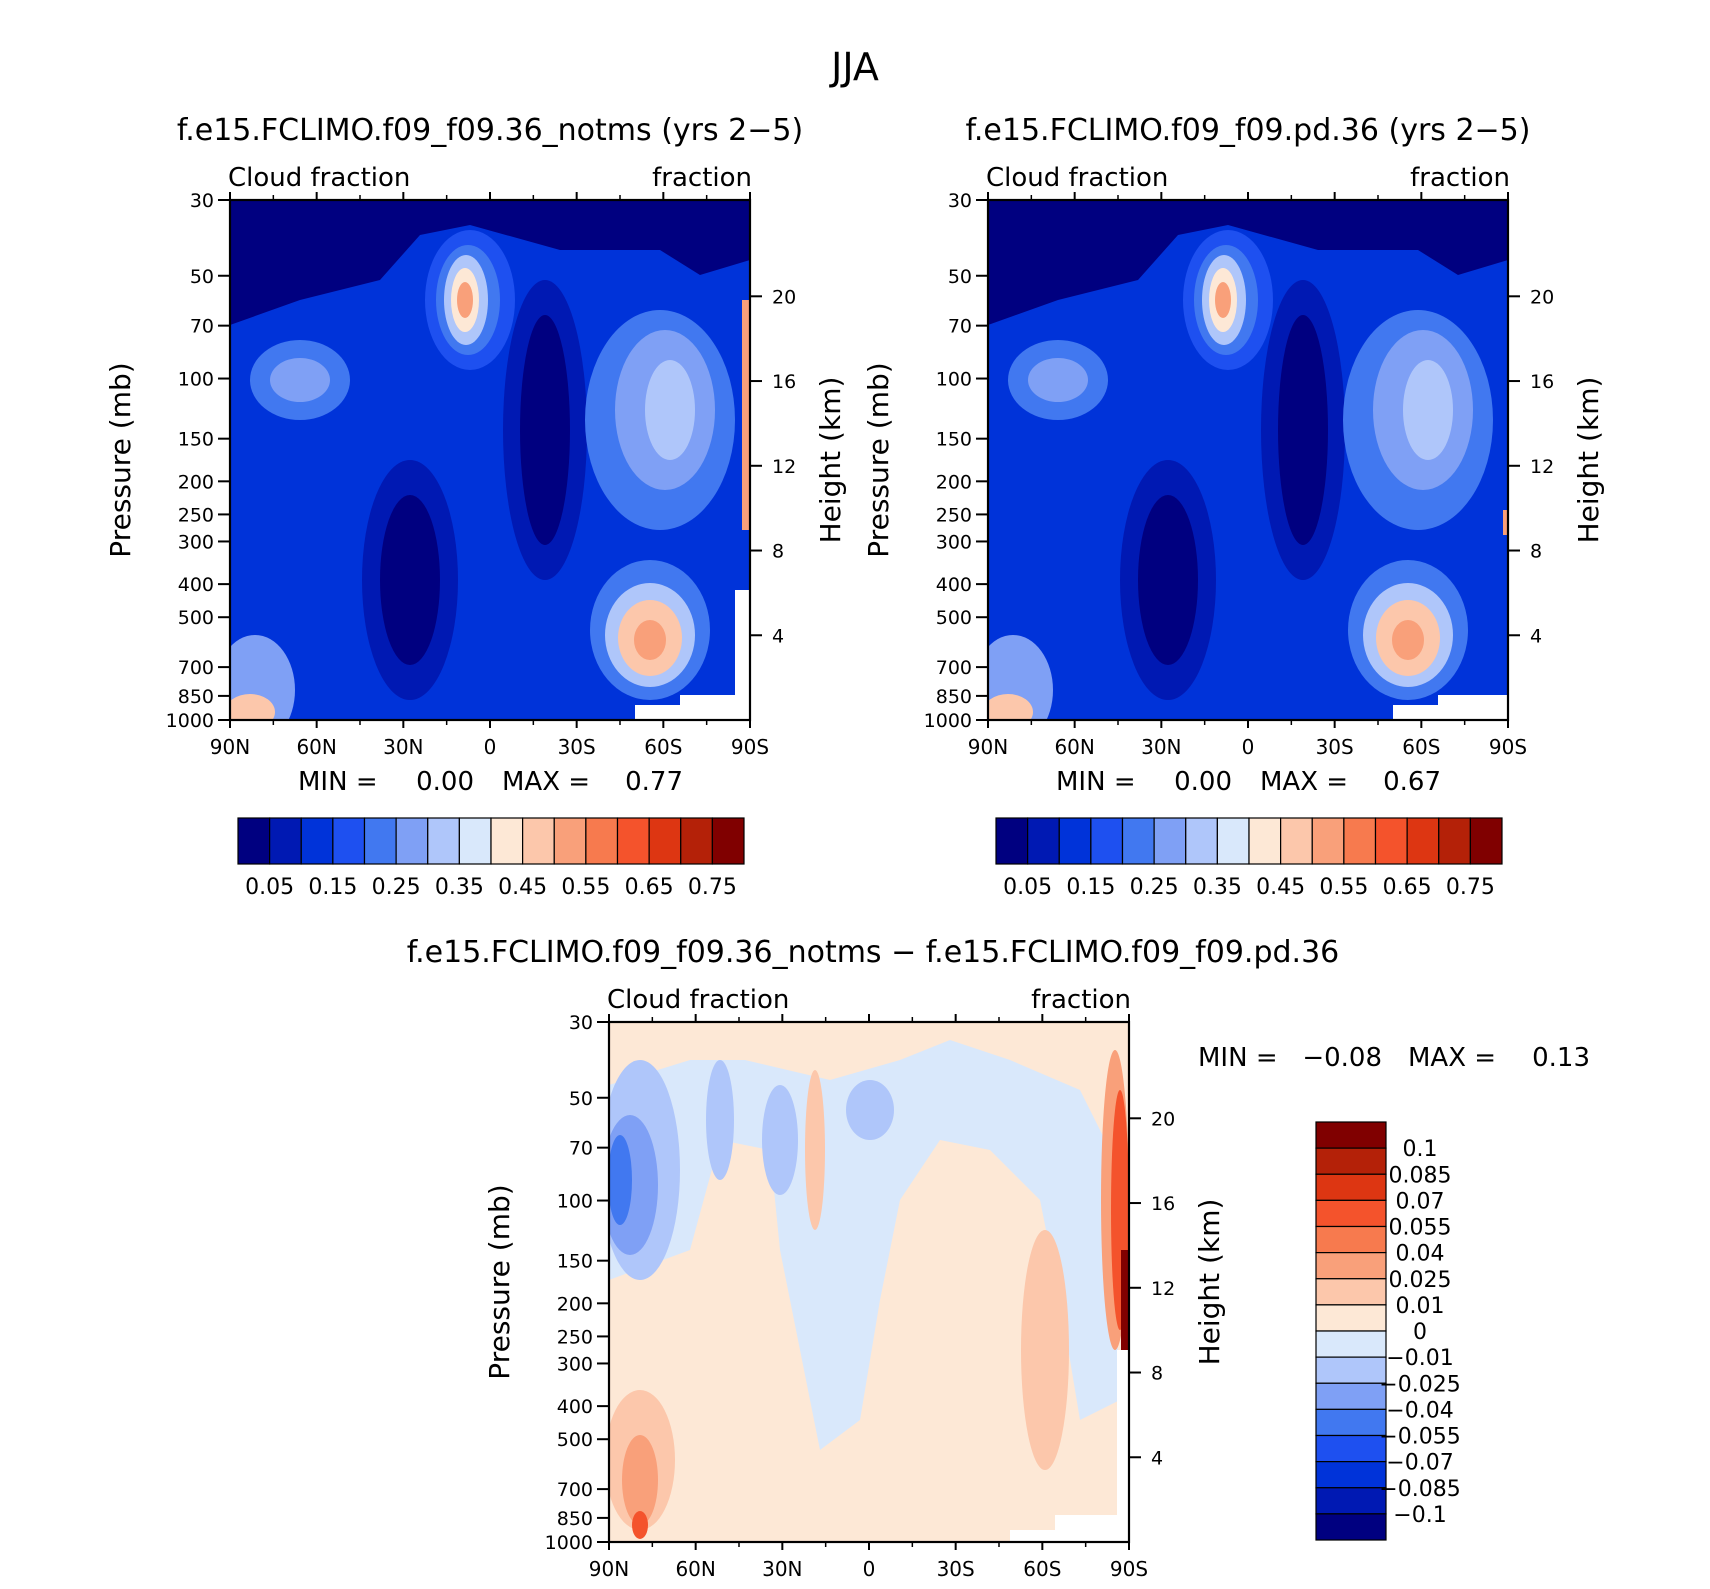  I want to click on max-value: 0.67, so click(1412, 782).